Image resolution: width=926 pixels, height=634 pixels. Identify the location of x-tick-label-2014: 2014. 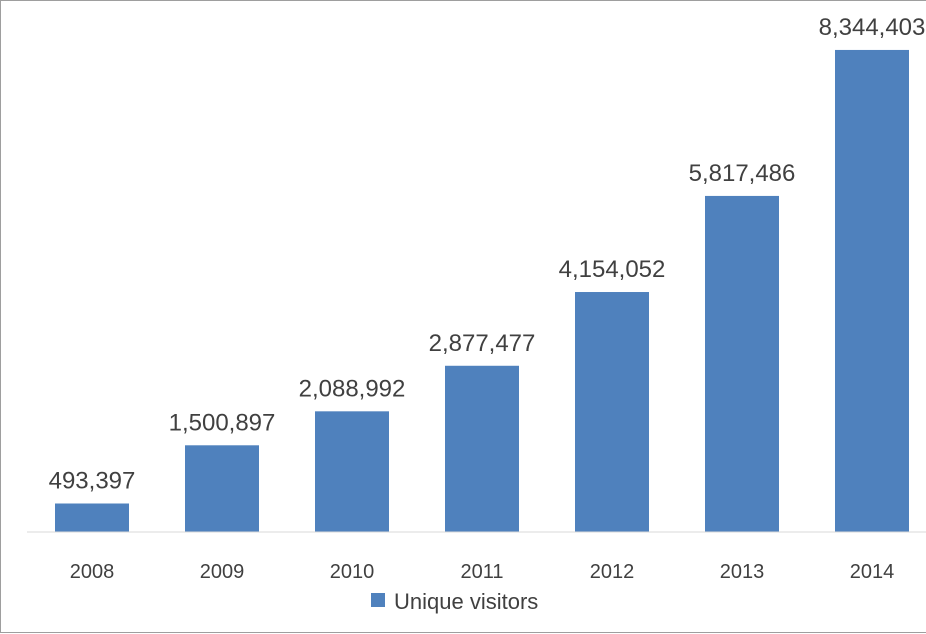
(872, 572).